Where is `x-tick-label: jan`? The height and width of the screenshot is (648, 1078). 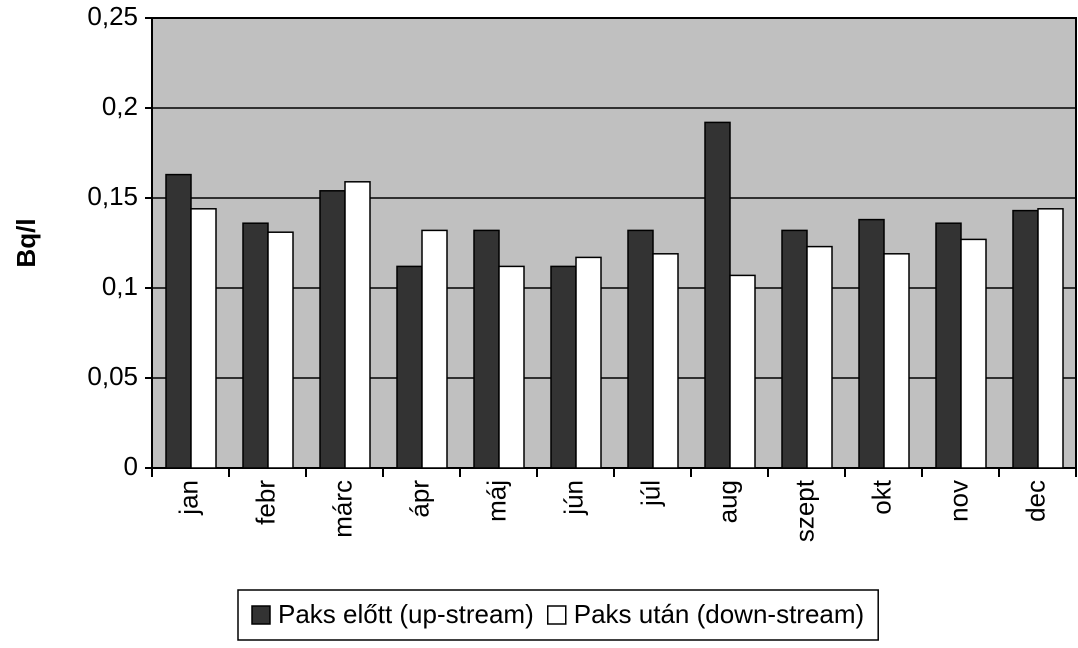 x-tick-label: jan is located at coordinates (188, 498).